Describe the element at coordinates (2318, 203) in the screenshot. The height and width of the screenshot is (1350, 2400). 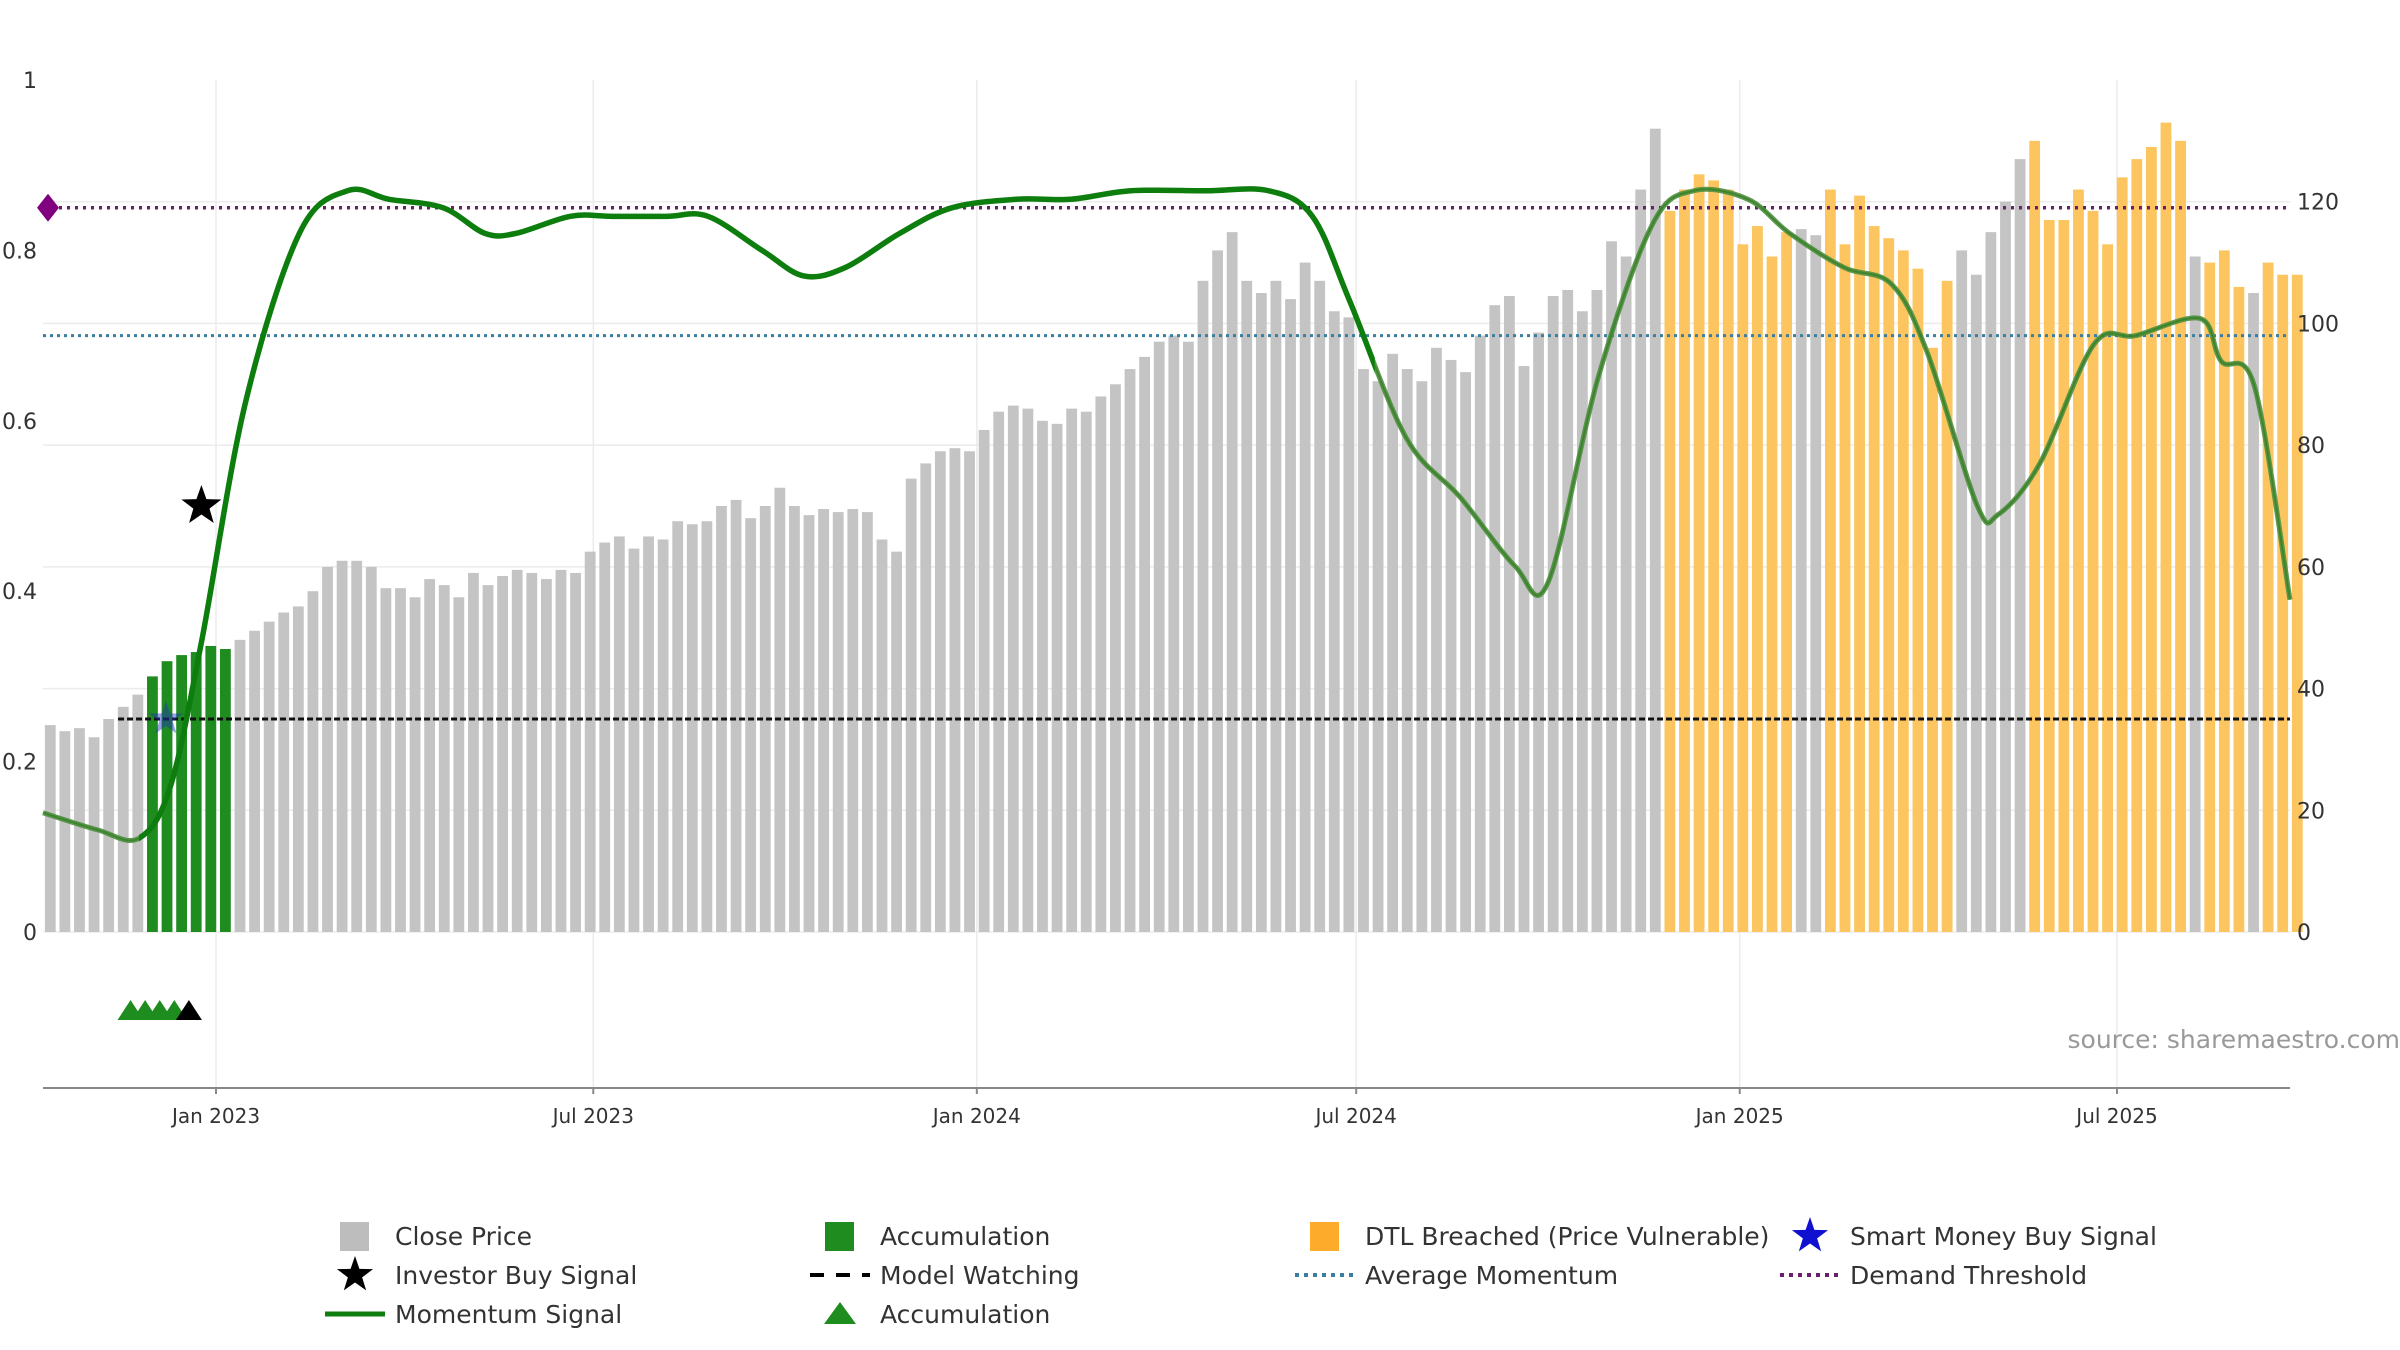
I see `right-axis-label: 120` at that location.